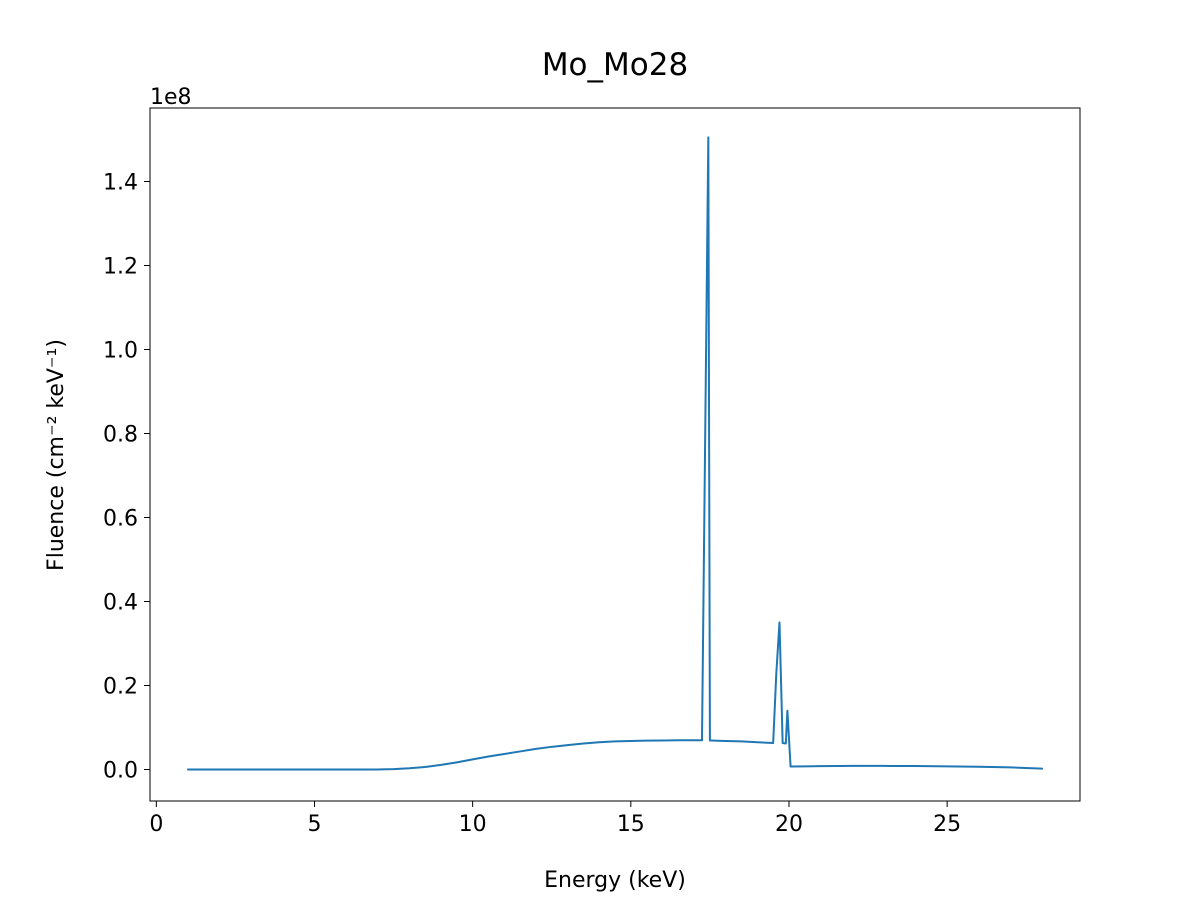  What do you see at coordinates (120, 267) in the screenshot?
I see `y-tick-label: 1.2` at bounding box center [120, 267].